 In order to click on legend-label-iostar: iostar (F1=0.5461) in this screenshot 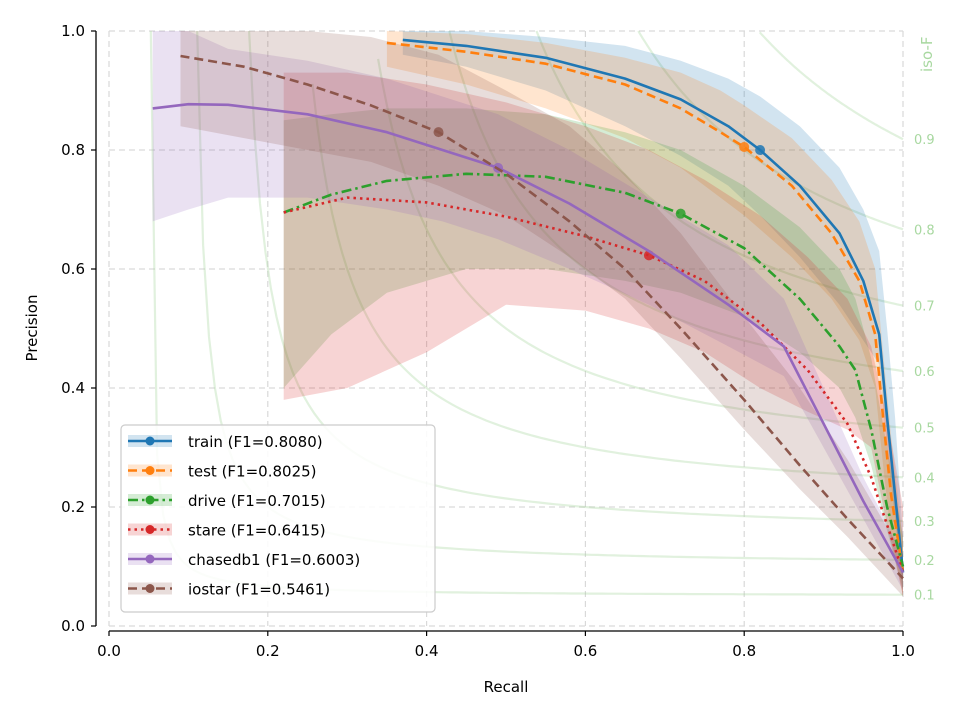, I will do `click(259, 590)`.